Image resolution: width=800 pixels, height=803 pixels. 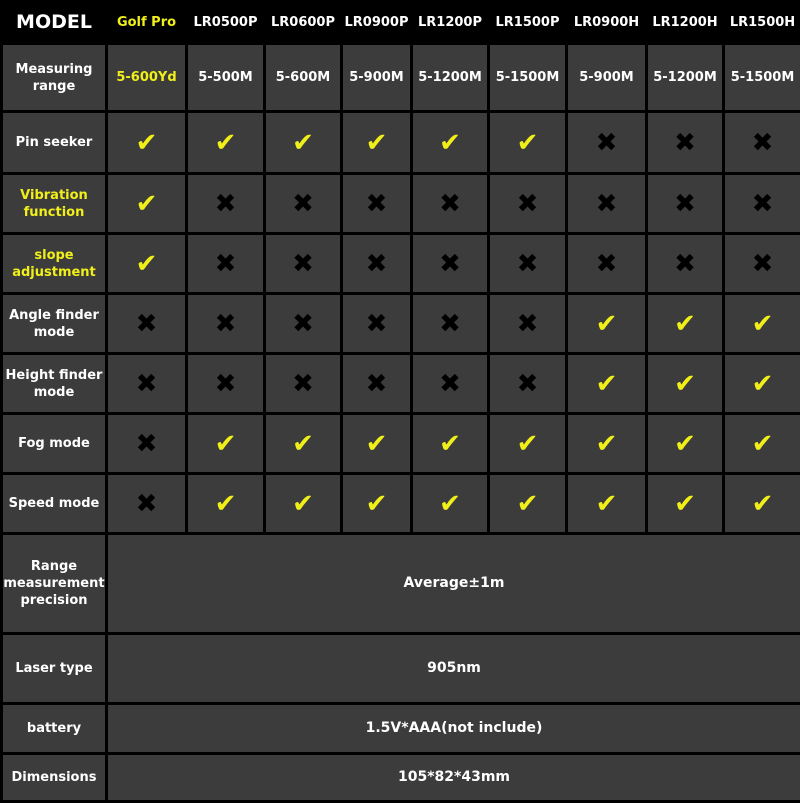 I want to click on model-name-lr0900h: LR0900H, so click(x=607, y=23).